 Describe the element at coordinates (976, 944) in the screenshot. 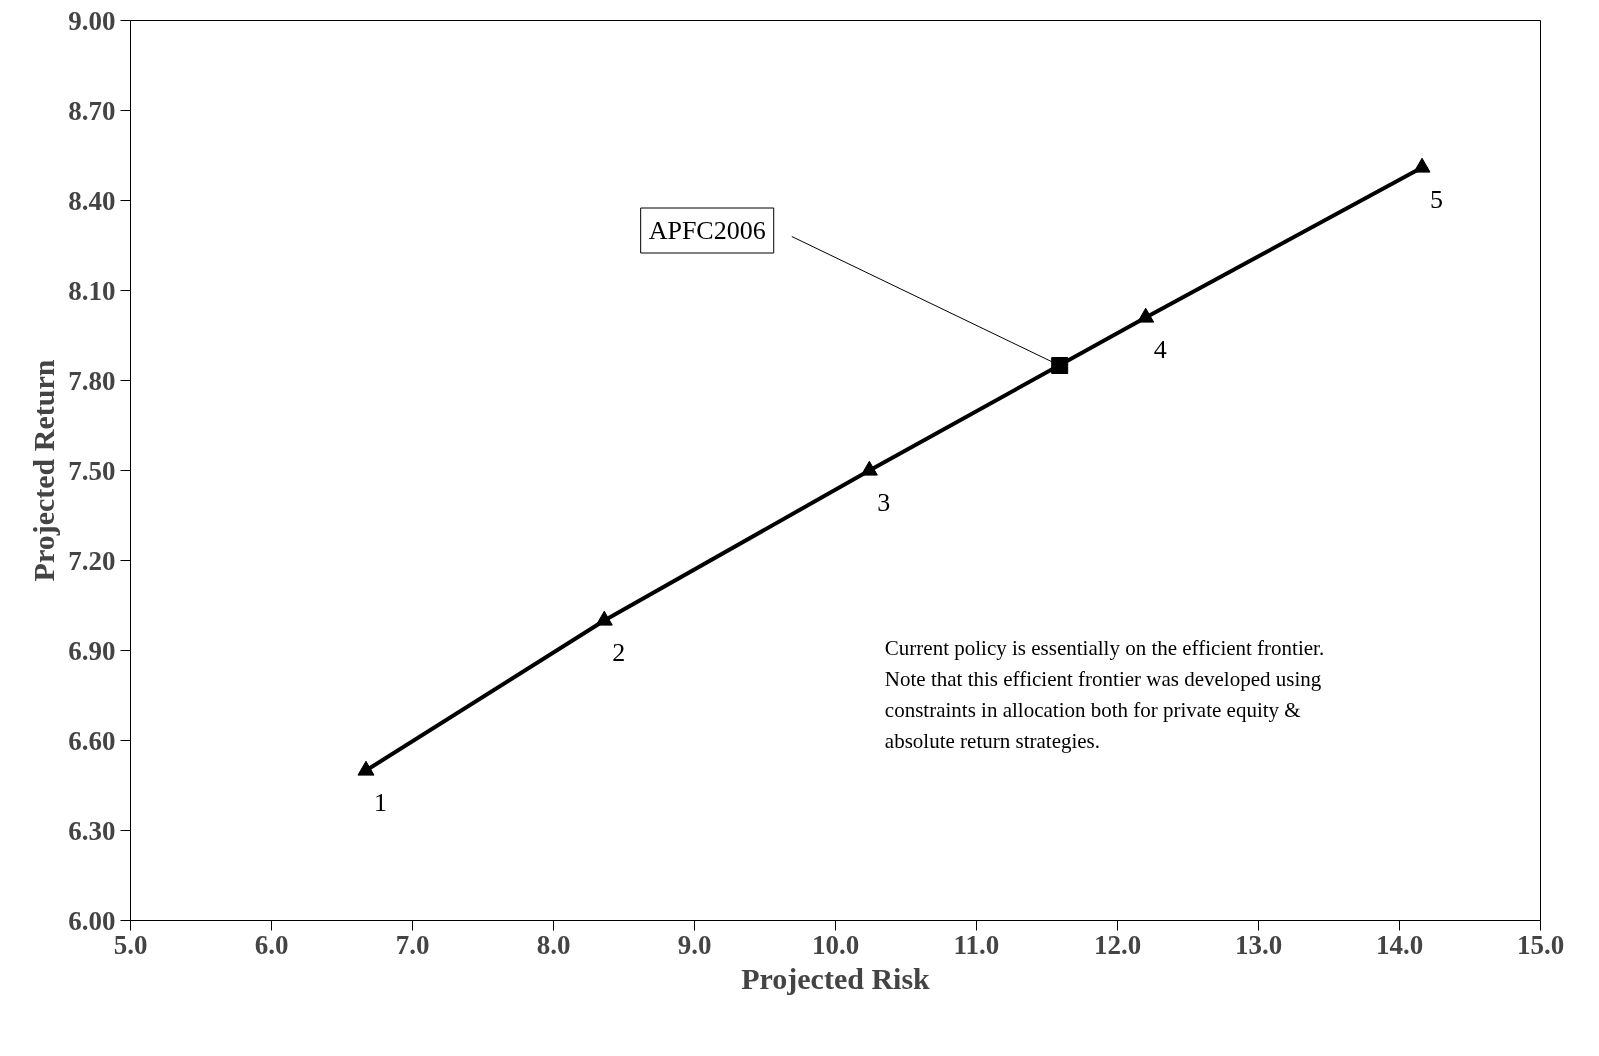

I see `x-tick-label: 11.0` at that location.